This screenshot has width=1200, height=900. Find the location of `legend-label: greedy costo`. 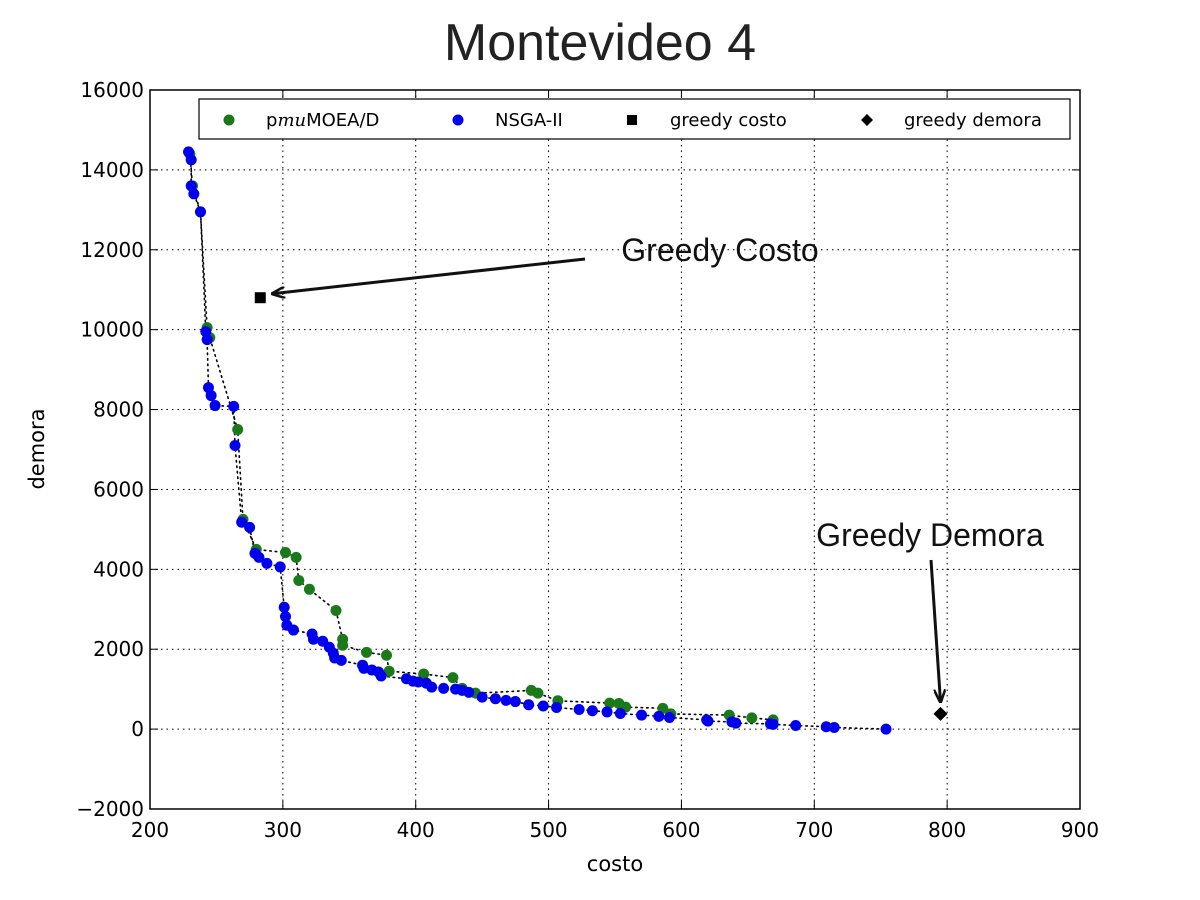

legend-label: greedy costo is located at coordinates (728, 120).